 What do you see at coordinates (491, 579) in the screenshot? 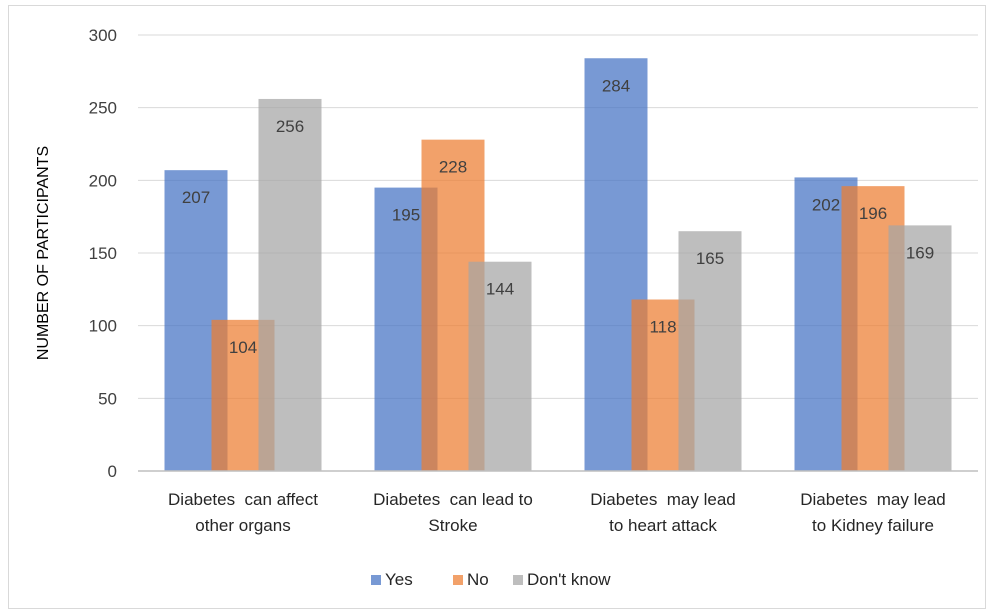
I see `legend: Yes No Don't know` at bounding box center [491, 579].